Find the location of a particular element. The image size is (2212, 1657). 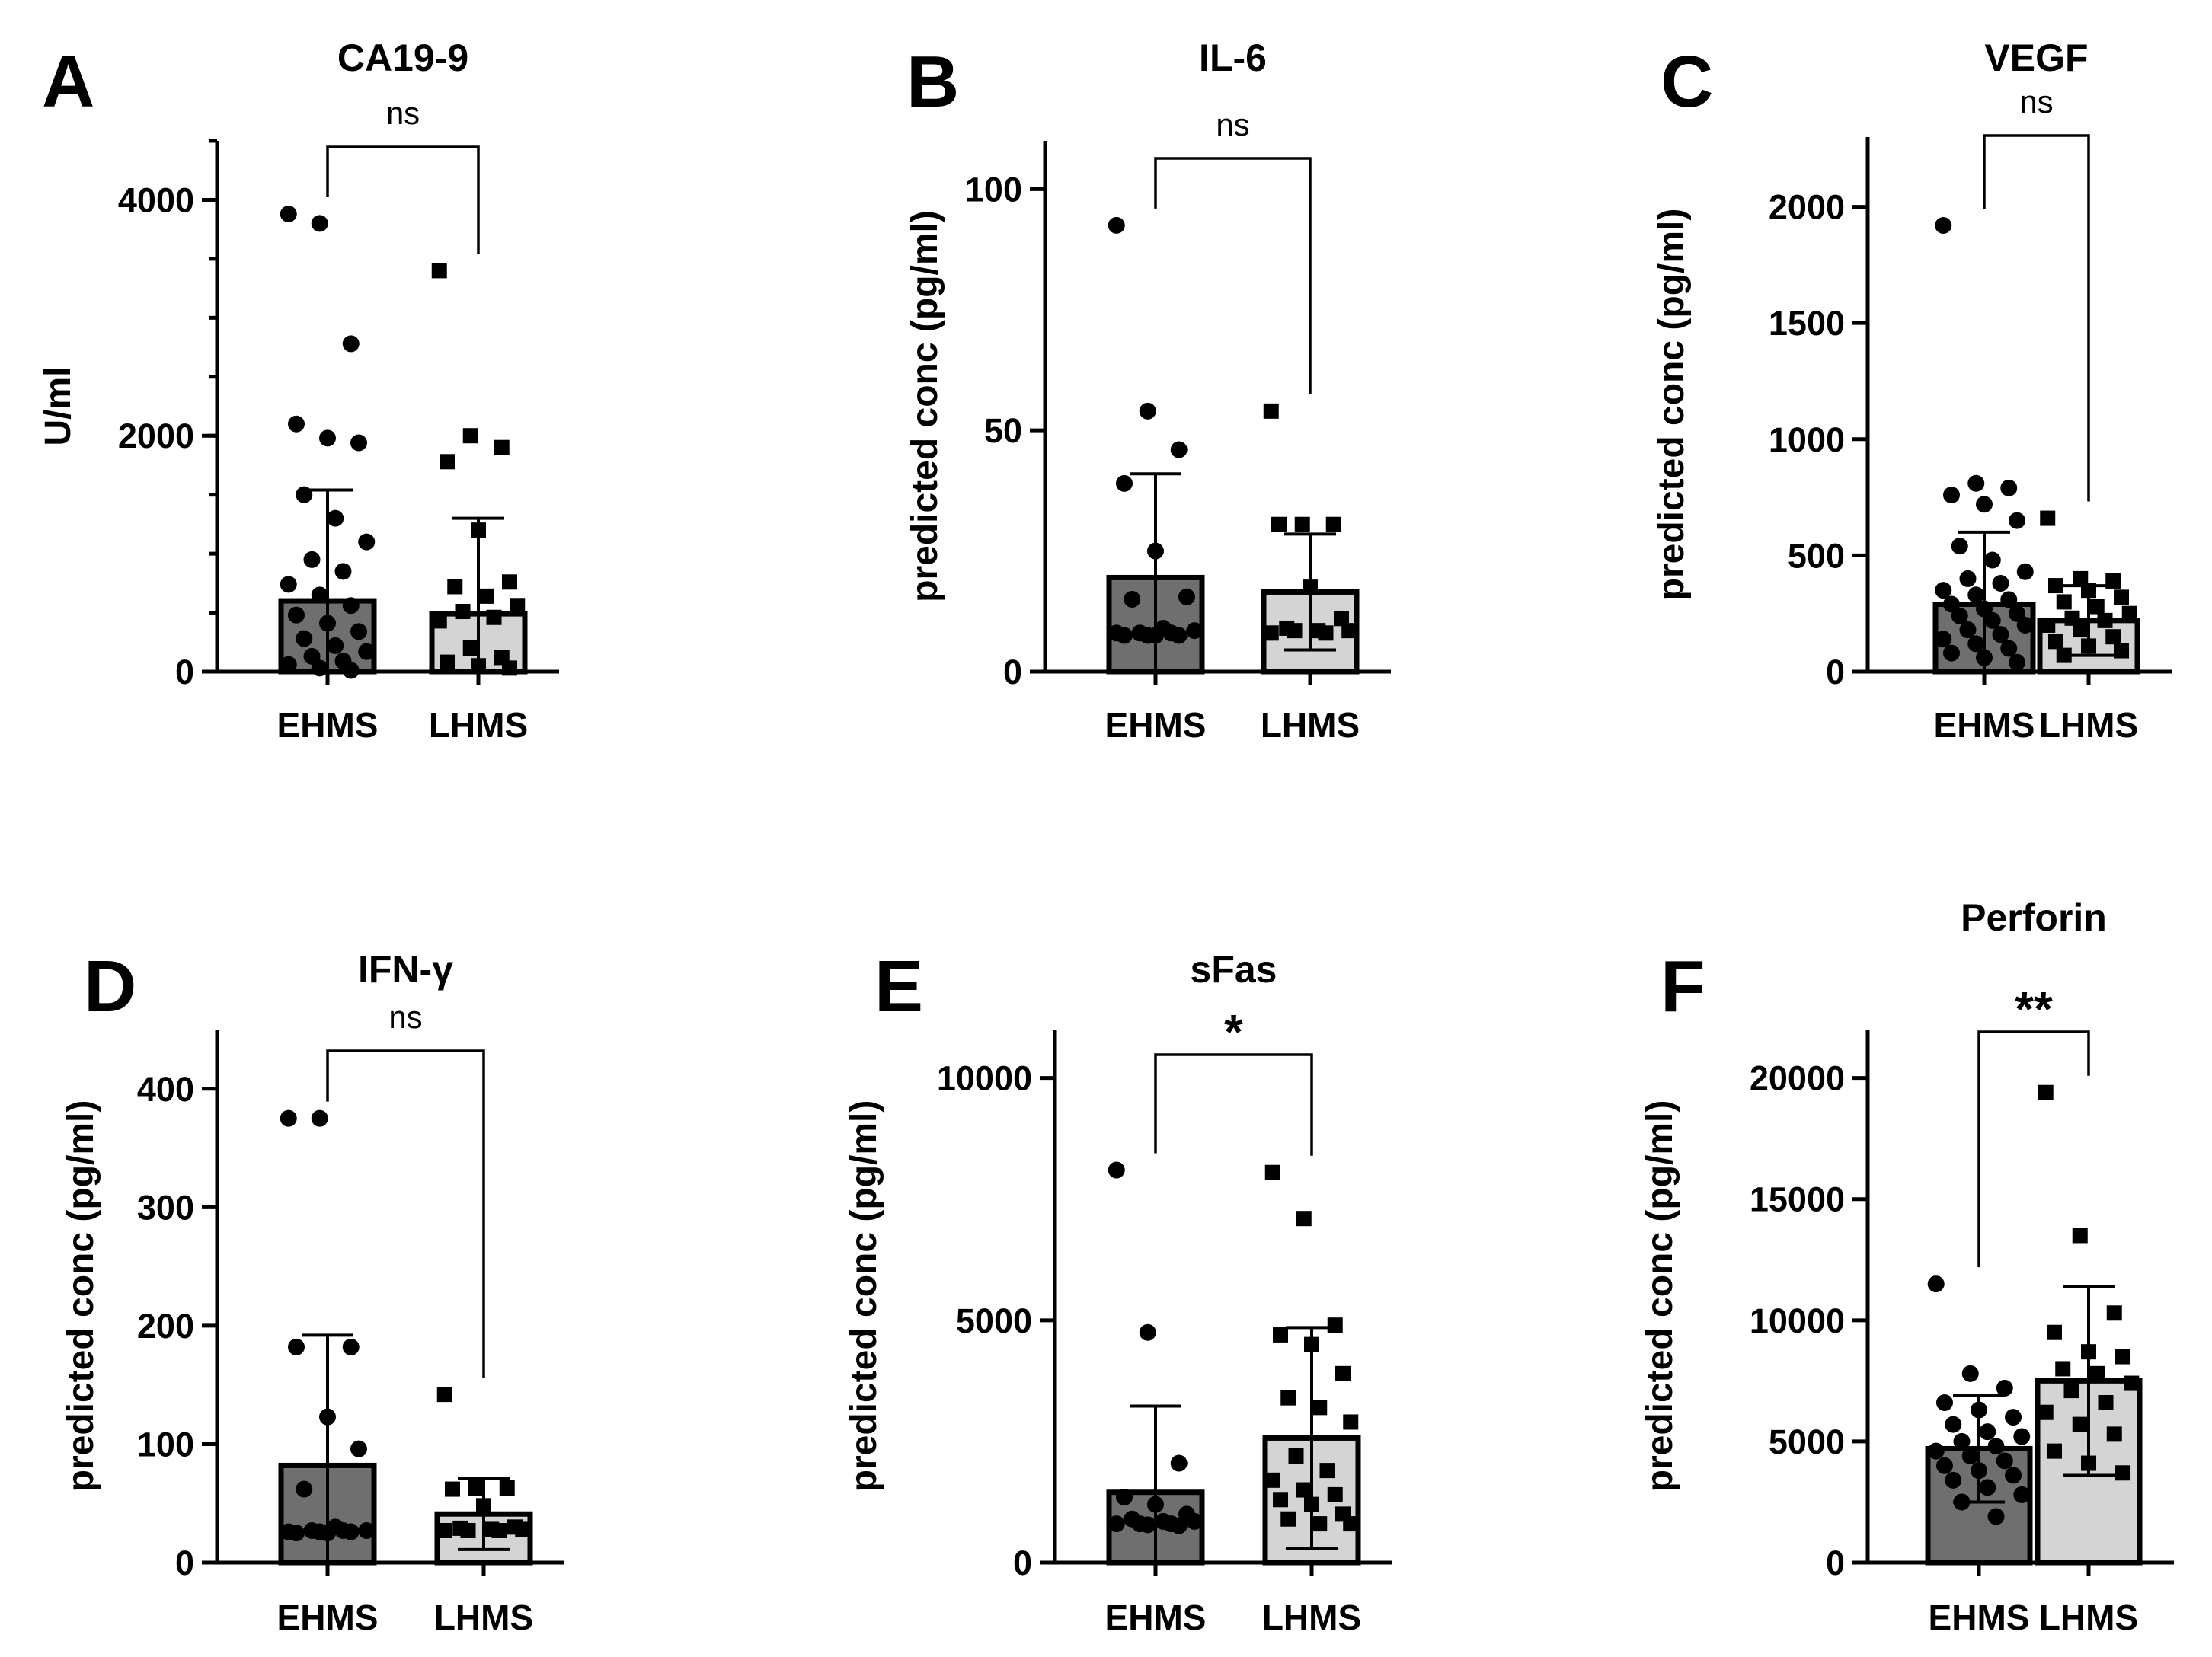

panel-f-y-tick-label: 15000 is located at coordinates (1798, 1199).